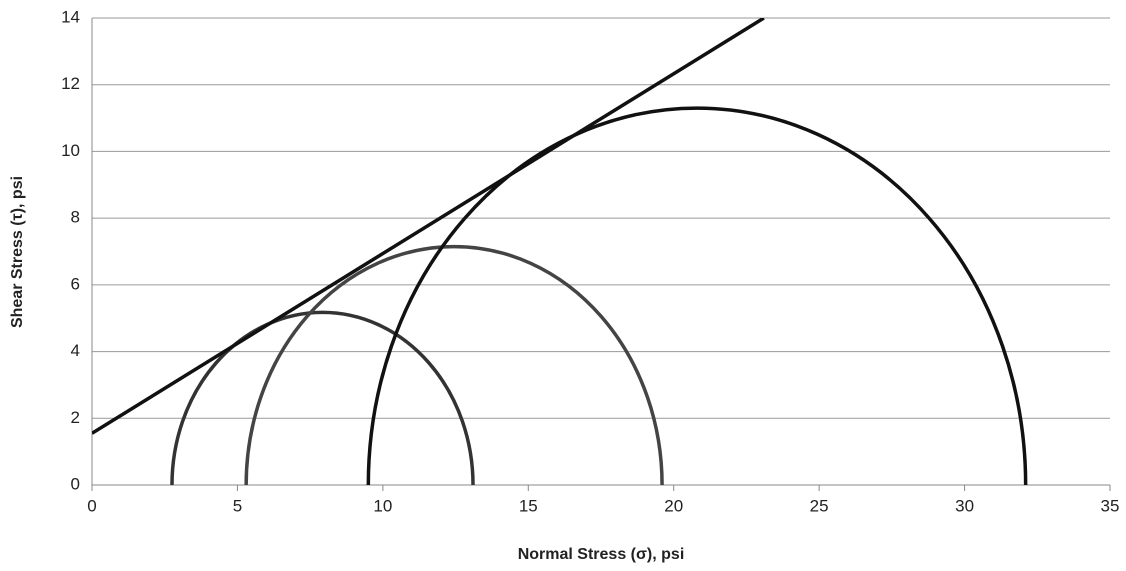 The image size is (1126, 571). What do you see at coordinates (1110, 505) in the screenshot?
I see `x-tick-label: 35` at bounding box center [1110, 505].